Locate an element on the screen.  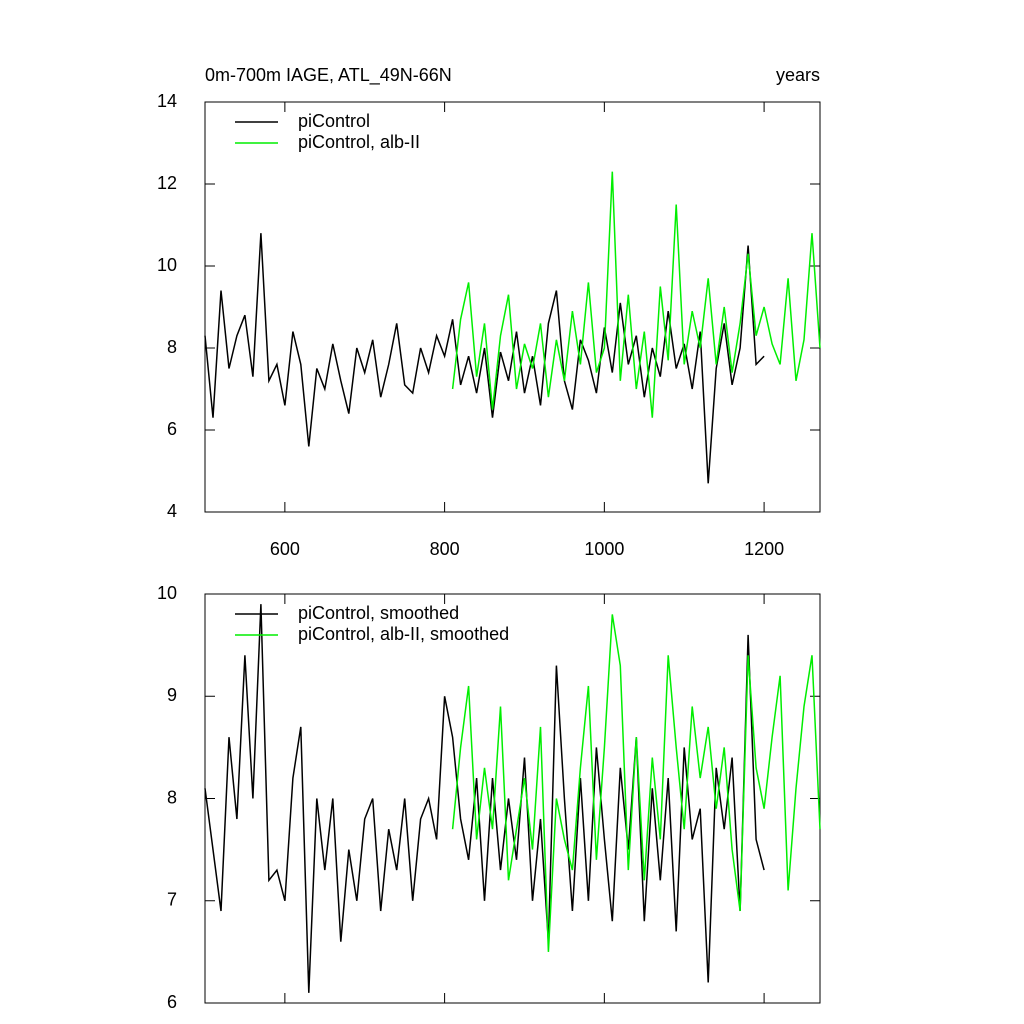
y-tick-label: 4 is located at coordinates (172, 511).